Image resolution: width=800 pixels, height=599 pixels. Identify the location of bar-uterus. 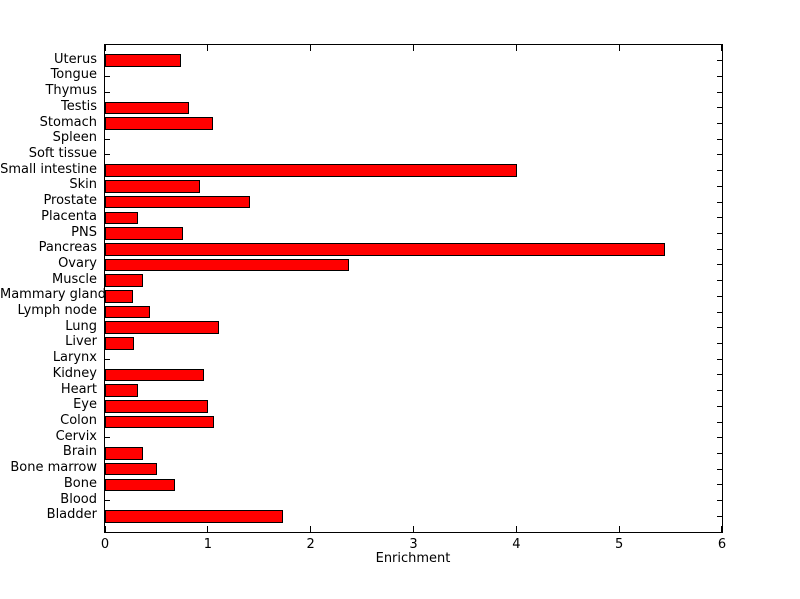
(143, 60).